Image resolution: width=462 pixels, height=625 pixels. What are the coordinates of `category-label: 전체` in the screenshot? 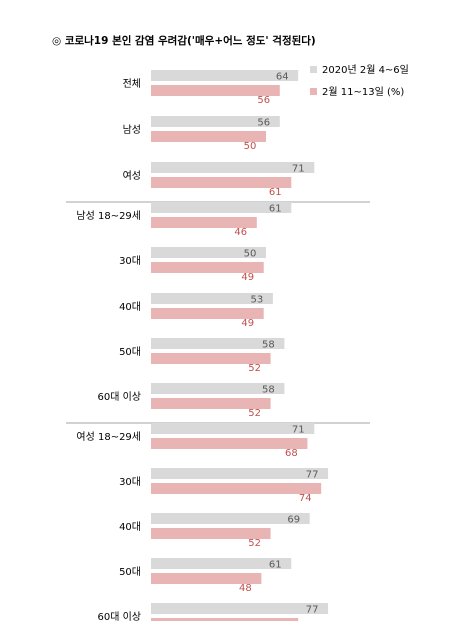 It's located at (132, 84).